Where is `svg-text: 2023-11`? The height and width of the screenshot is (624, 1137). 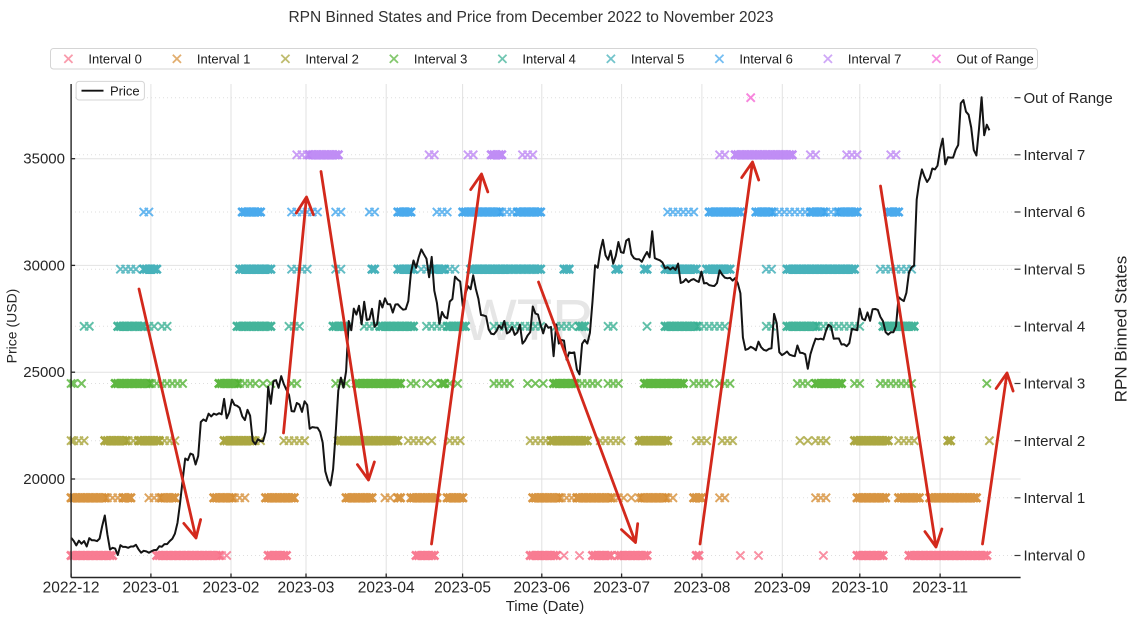 svg-text: 2023-11 is located at coordinates (940, 588).